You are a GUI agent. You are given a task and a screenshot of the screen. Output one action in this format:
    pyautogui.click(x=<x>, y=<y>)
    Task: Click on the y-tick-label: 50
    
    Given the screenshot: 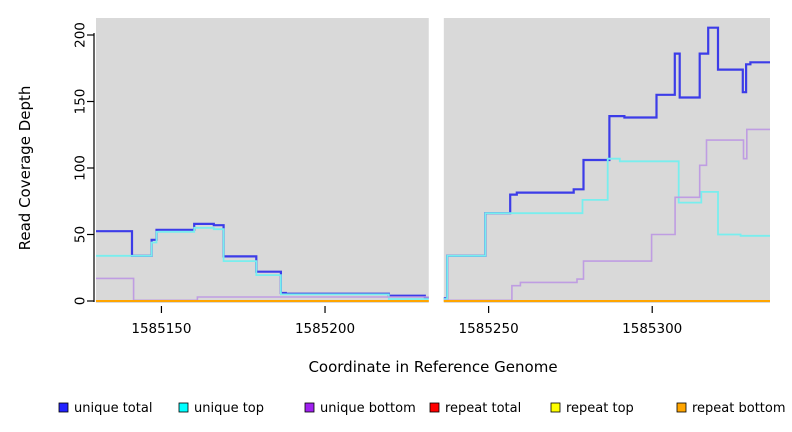 What is the action you would take?
    pyautogui.click(x=81, y=234)
    